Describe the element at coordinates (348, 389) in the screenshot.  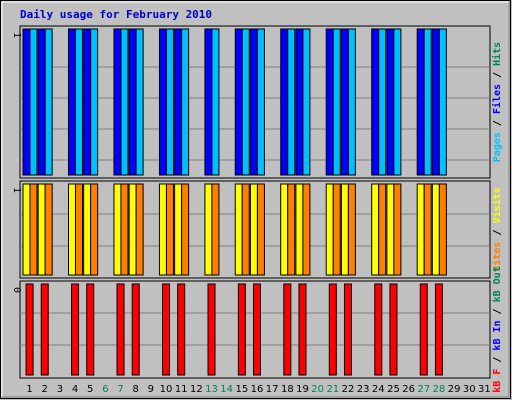
I see `day-label-22: 22` at that location.